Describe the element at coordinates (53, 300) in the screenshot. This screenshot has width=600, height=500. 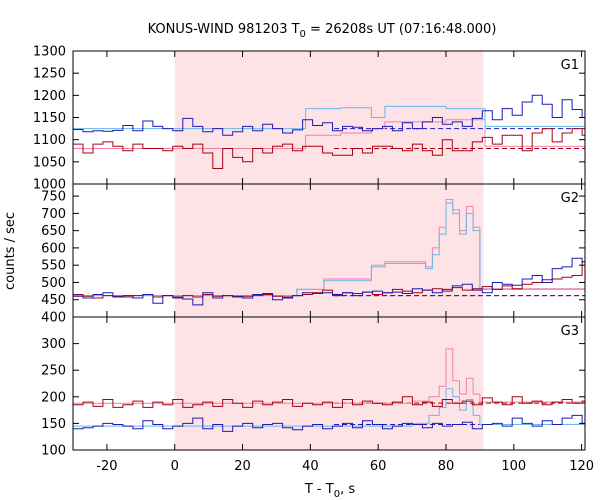
I see `y-tick-label: 450` at that location.